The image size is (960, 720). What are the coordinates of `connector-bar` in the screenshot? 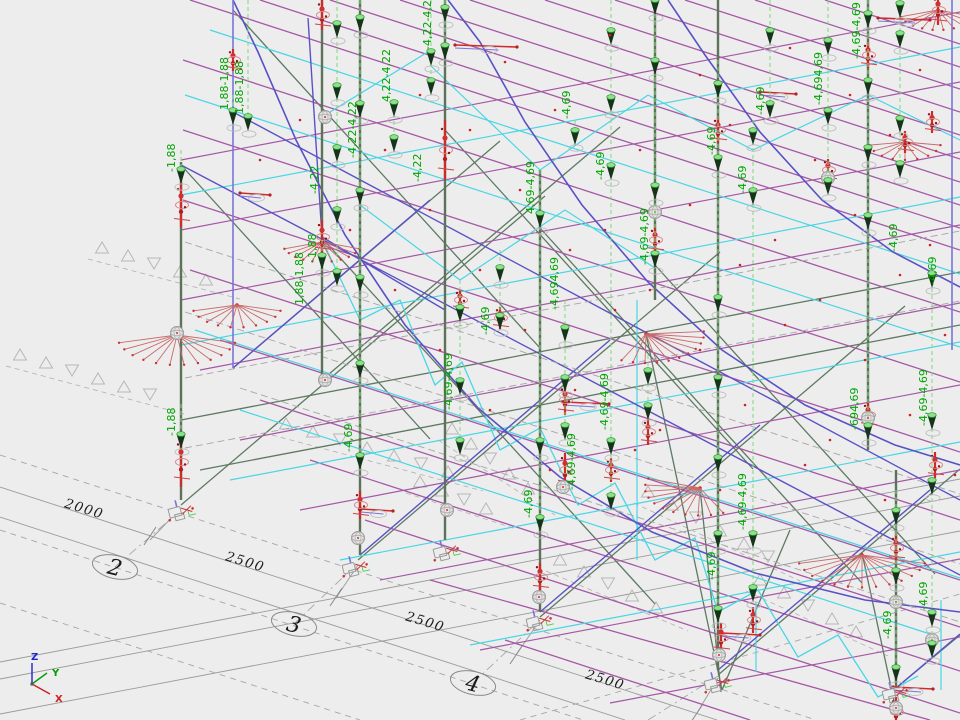 It's located at (778, 93).